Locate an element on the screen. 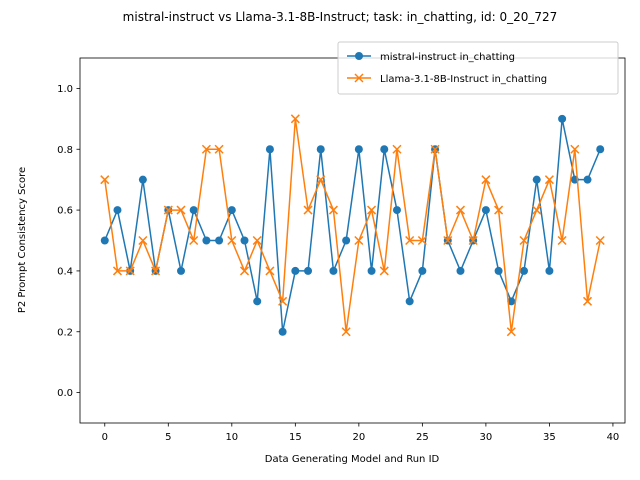  x-tick-label: 20 is located at coordinates (358, 437).